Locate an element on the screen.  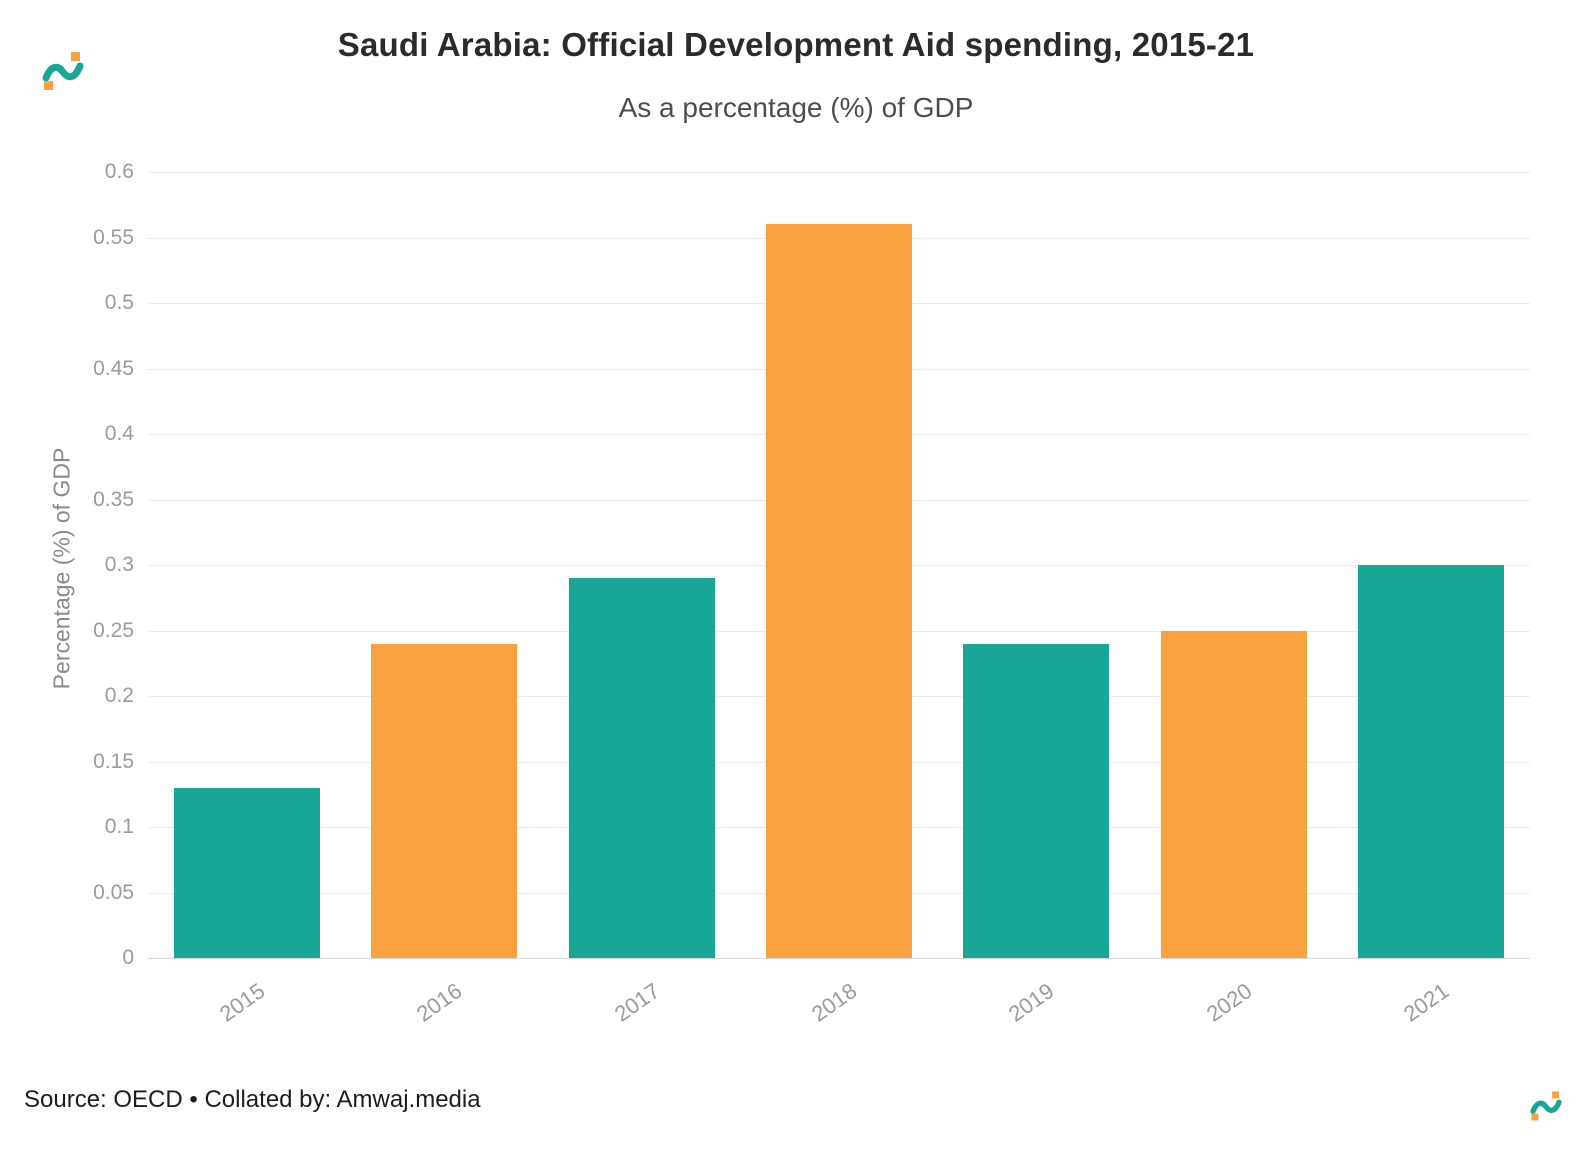
y-tick-label: 0.4 is located at coordinates (119, 433).